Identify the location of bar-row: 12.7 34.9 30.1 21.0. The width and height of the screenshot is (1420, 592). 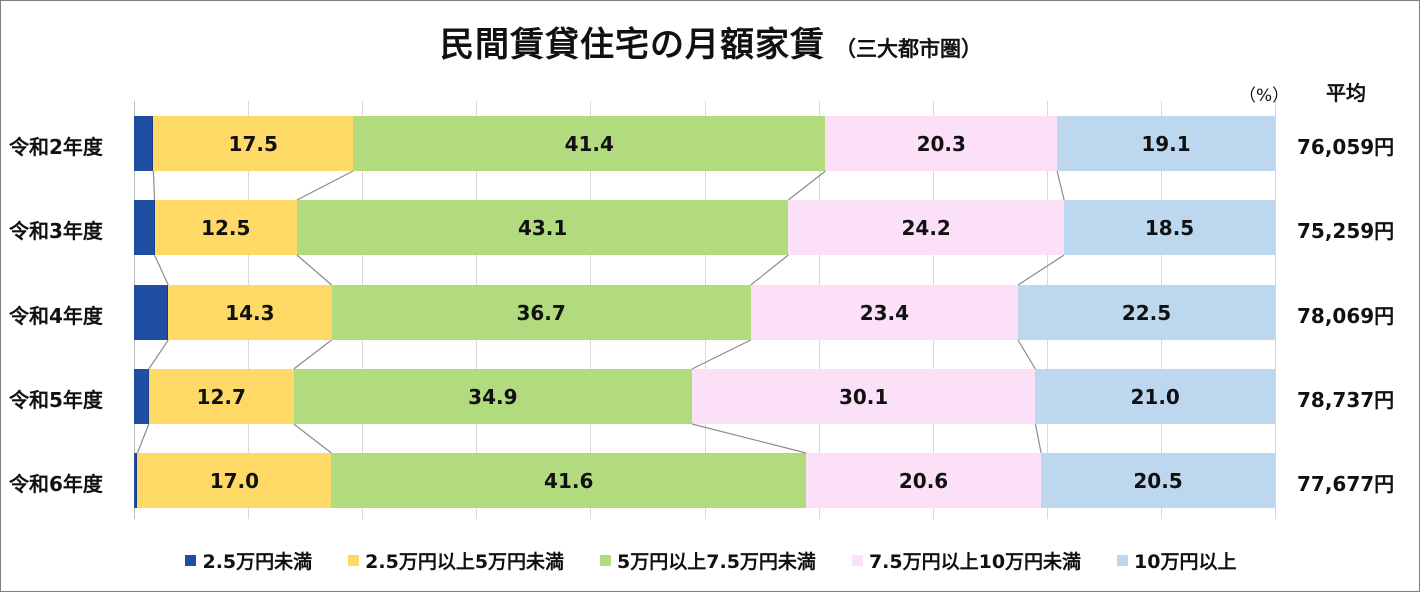
(704, 396).